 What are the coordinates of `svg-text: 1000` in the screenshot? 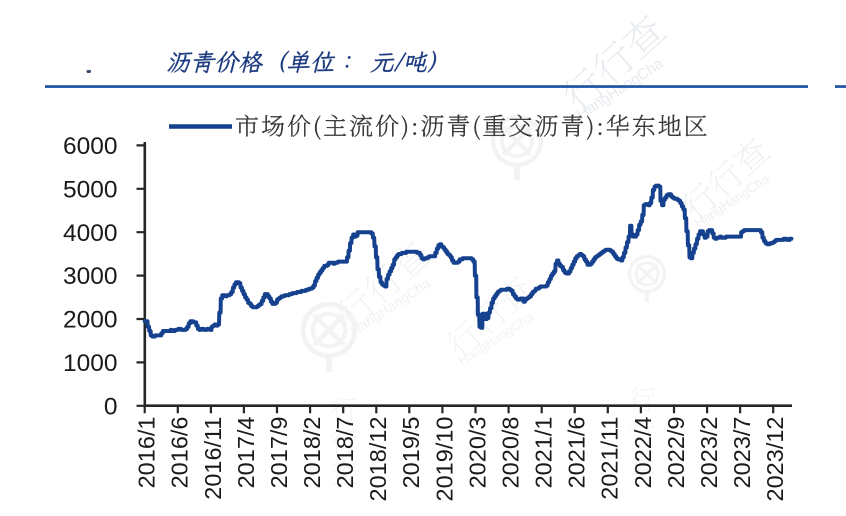 It's located at (90, 363).